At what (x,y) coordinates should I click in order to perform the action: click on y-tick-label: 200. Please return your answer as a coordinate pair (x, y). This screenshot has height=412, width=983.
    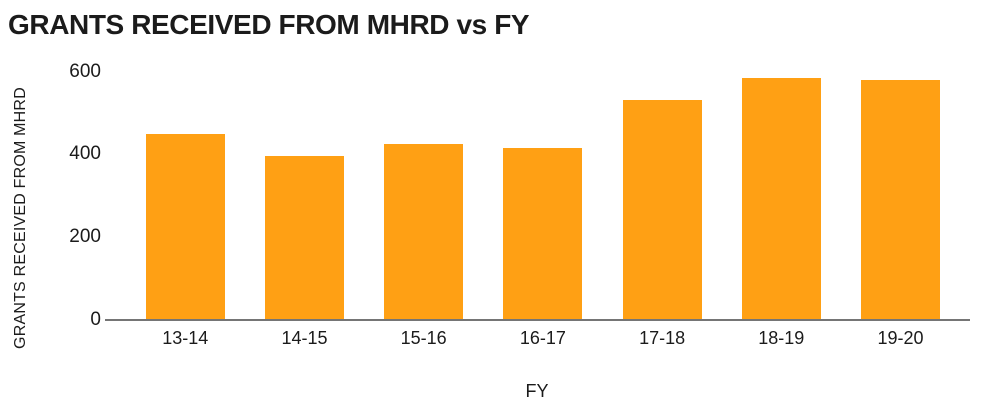
    Looking at the image, I should click on (85, 237).